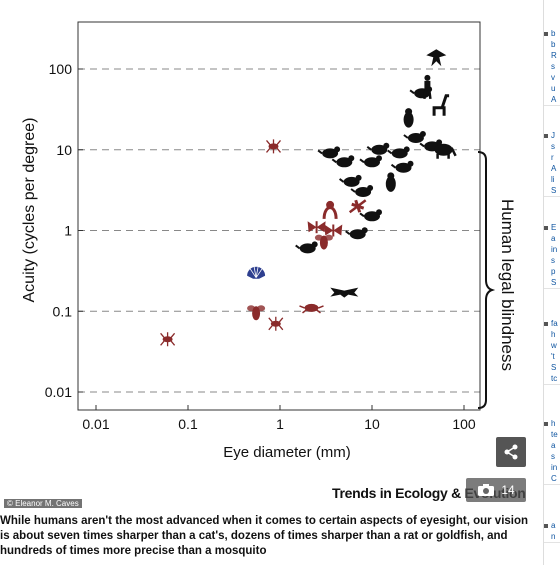 The image size is (560, 565). I want to click on data-point-elephant, so click(445, 151).